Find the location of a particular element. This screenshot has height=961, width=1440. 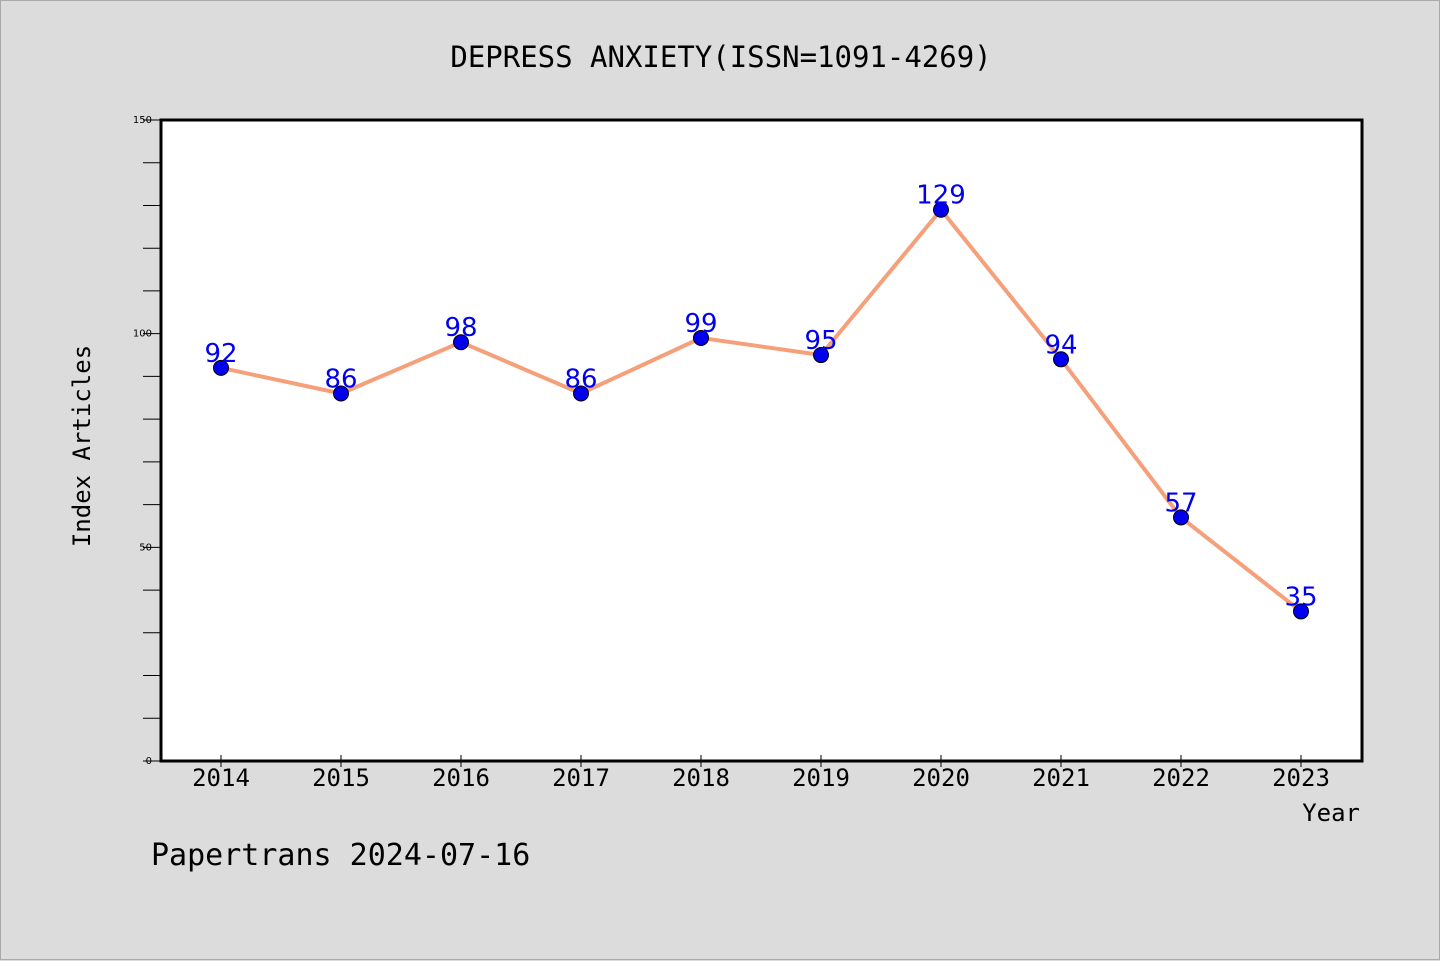

x-tick-label: 2015 is located at coordinates (341, 778).